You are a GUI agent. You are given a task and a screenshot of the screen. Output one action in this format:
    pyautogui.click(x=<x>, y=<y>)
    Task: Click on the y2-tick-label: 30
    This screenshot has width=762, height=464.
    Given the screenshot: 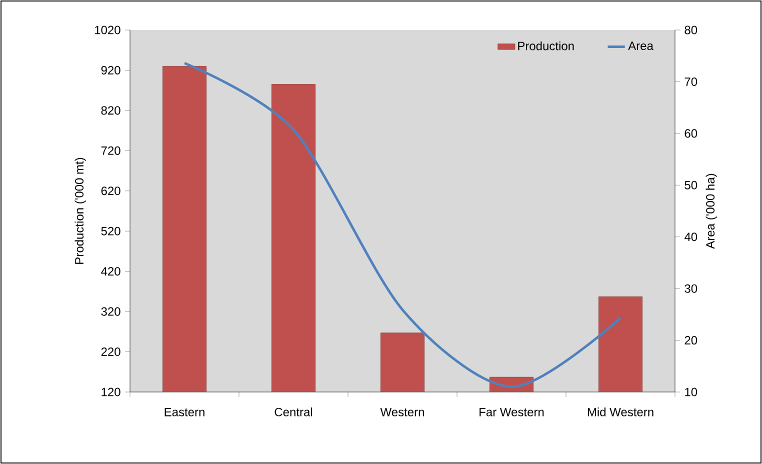 What is the action you would take?
    pyautogui.click(x=691, y=288)
    